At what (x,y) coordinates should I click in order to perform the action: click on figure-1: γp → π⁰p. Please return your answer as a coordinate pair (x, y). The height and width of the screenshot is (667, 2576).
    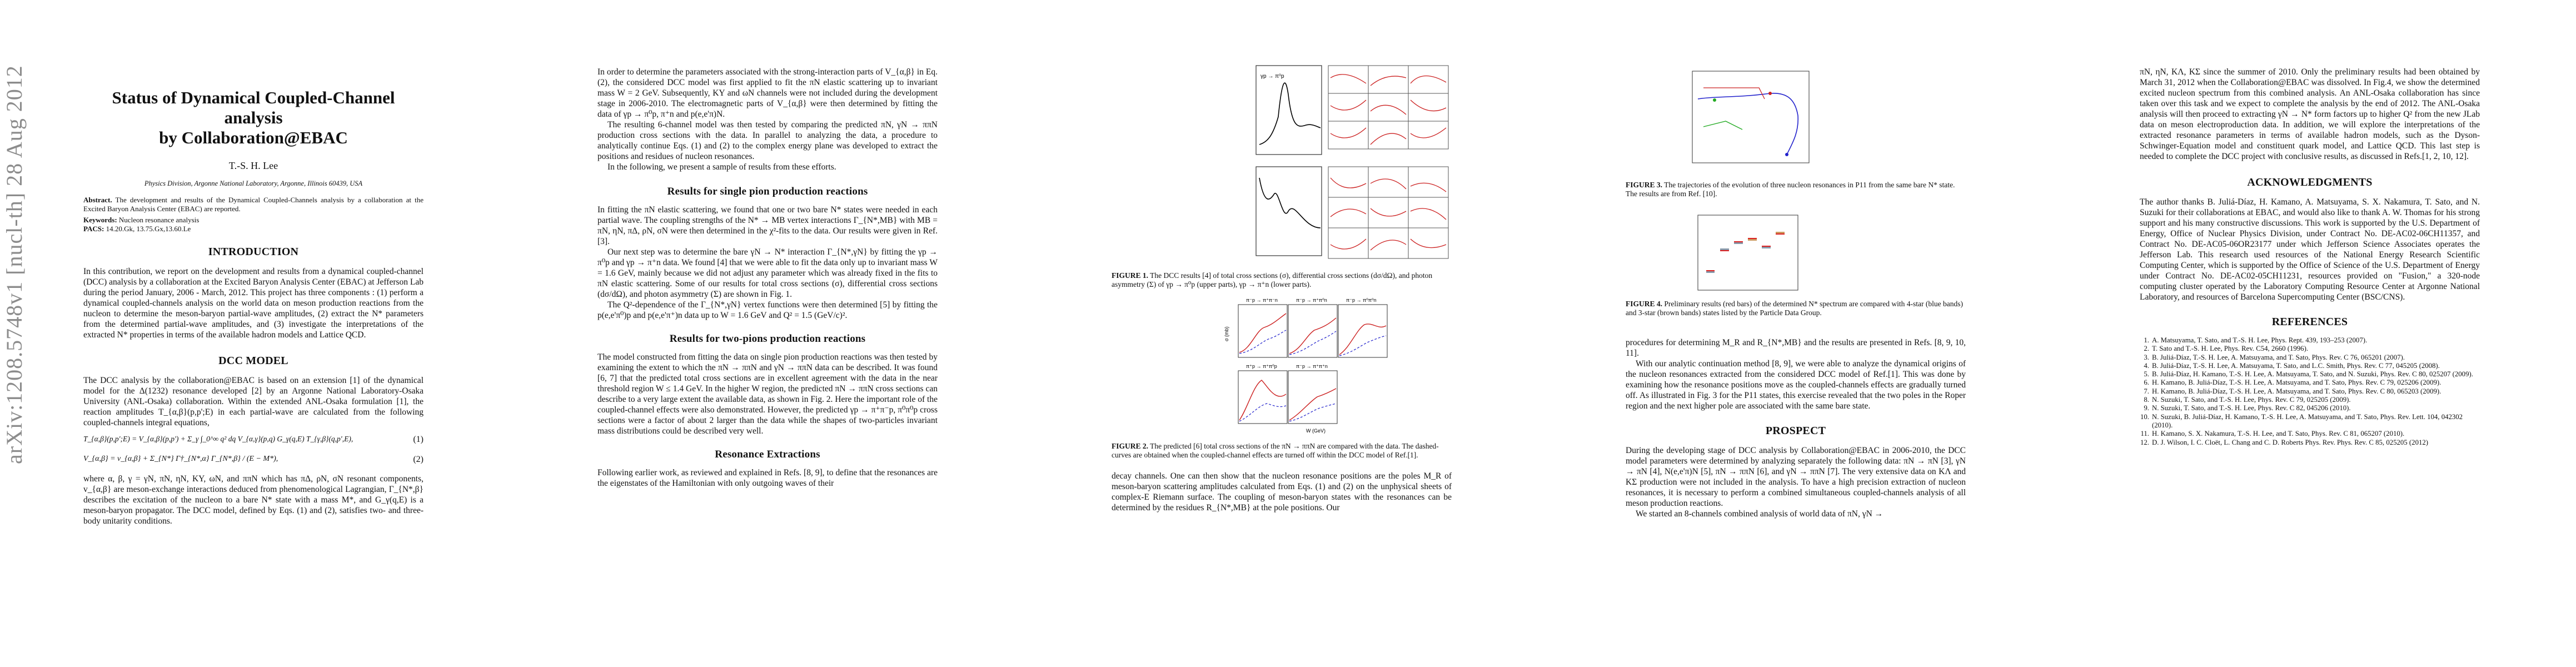
    Looking at the image, I should click on (1282, 180).